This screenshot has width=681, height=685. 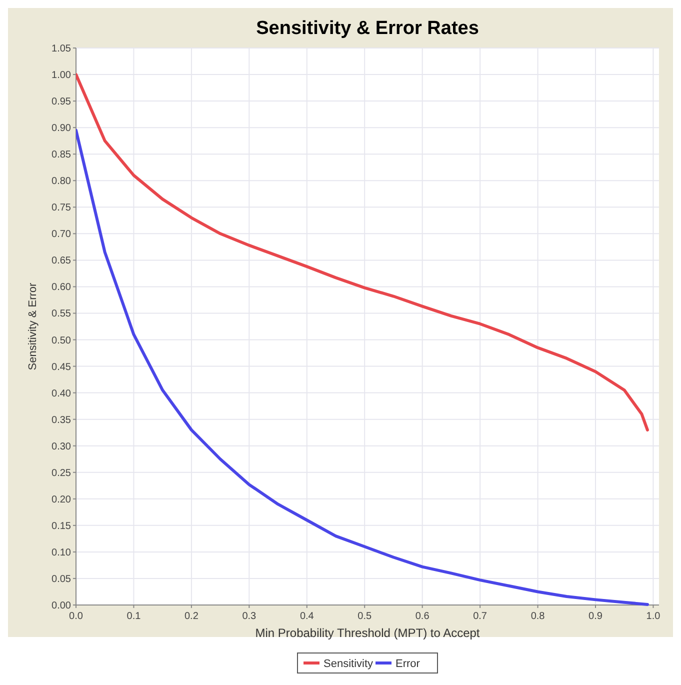 I want to click on x-tick-label: 0.1, so click(x=134, y=616).